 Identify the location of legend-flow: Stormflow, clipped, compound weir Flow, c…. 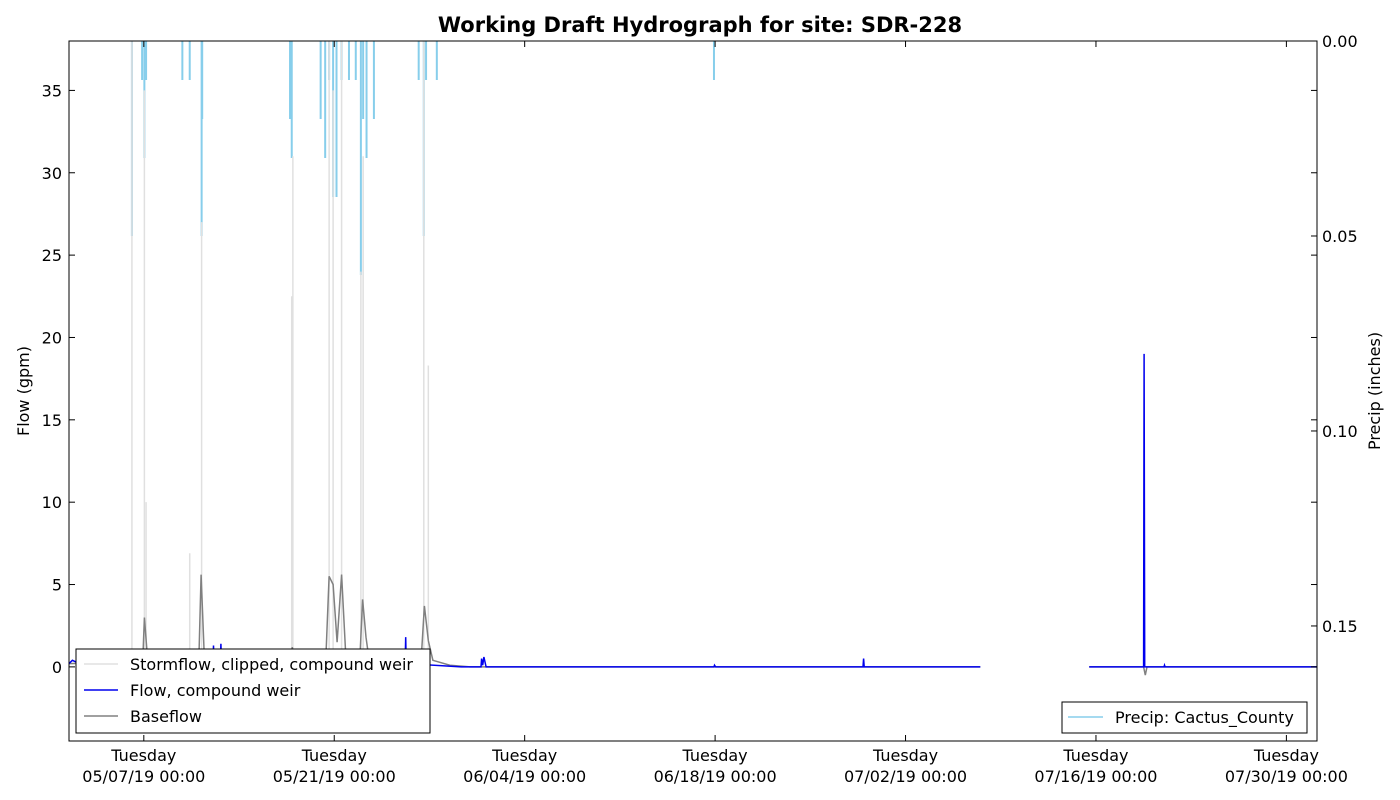
(253, 691).